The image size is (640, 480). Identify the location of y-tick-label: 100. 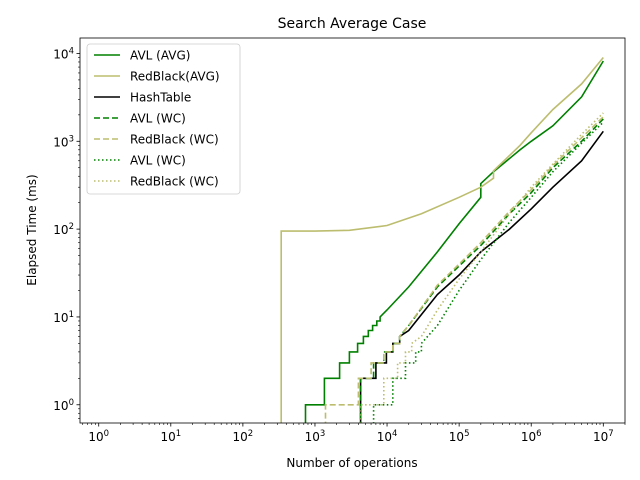
(63, 405).